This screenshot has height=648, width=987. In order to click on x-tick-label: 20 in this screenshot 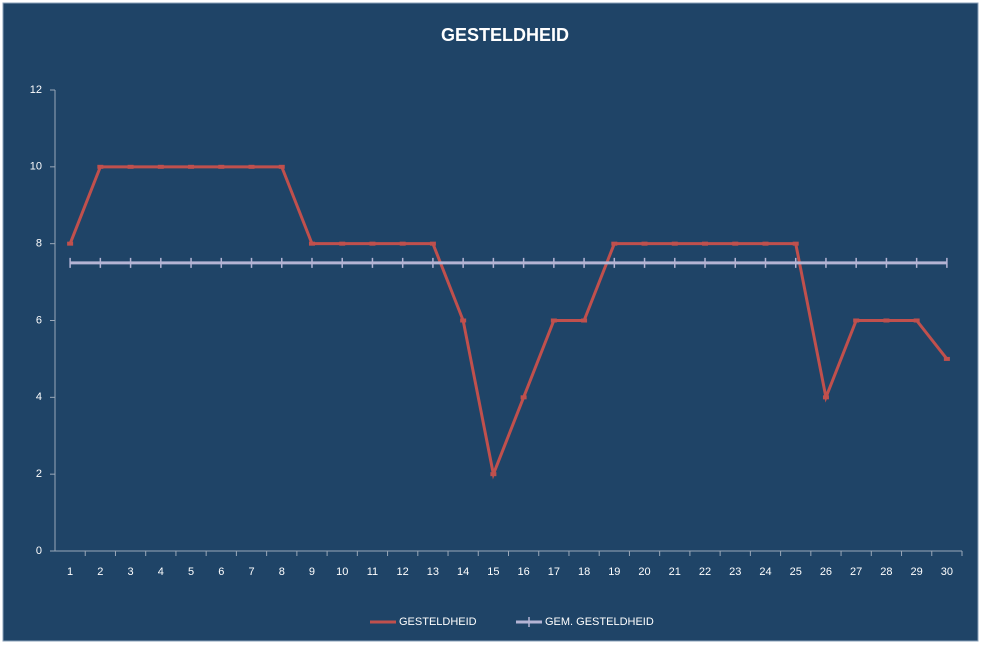, I will do `click(644, 572)`.